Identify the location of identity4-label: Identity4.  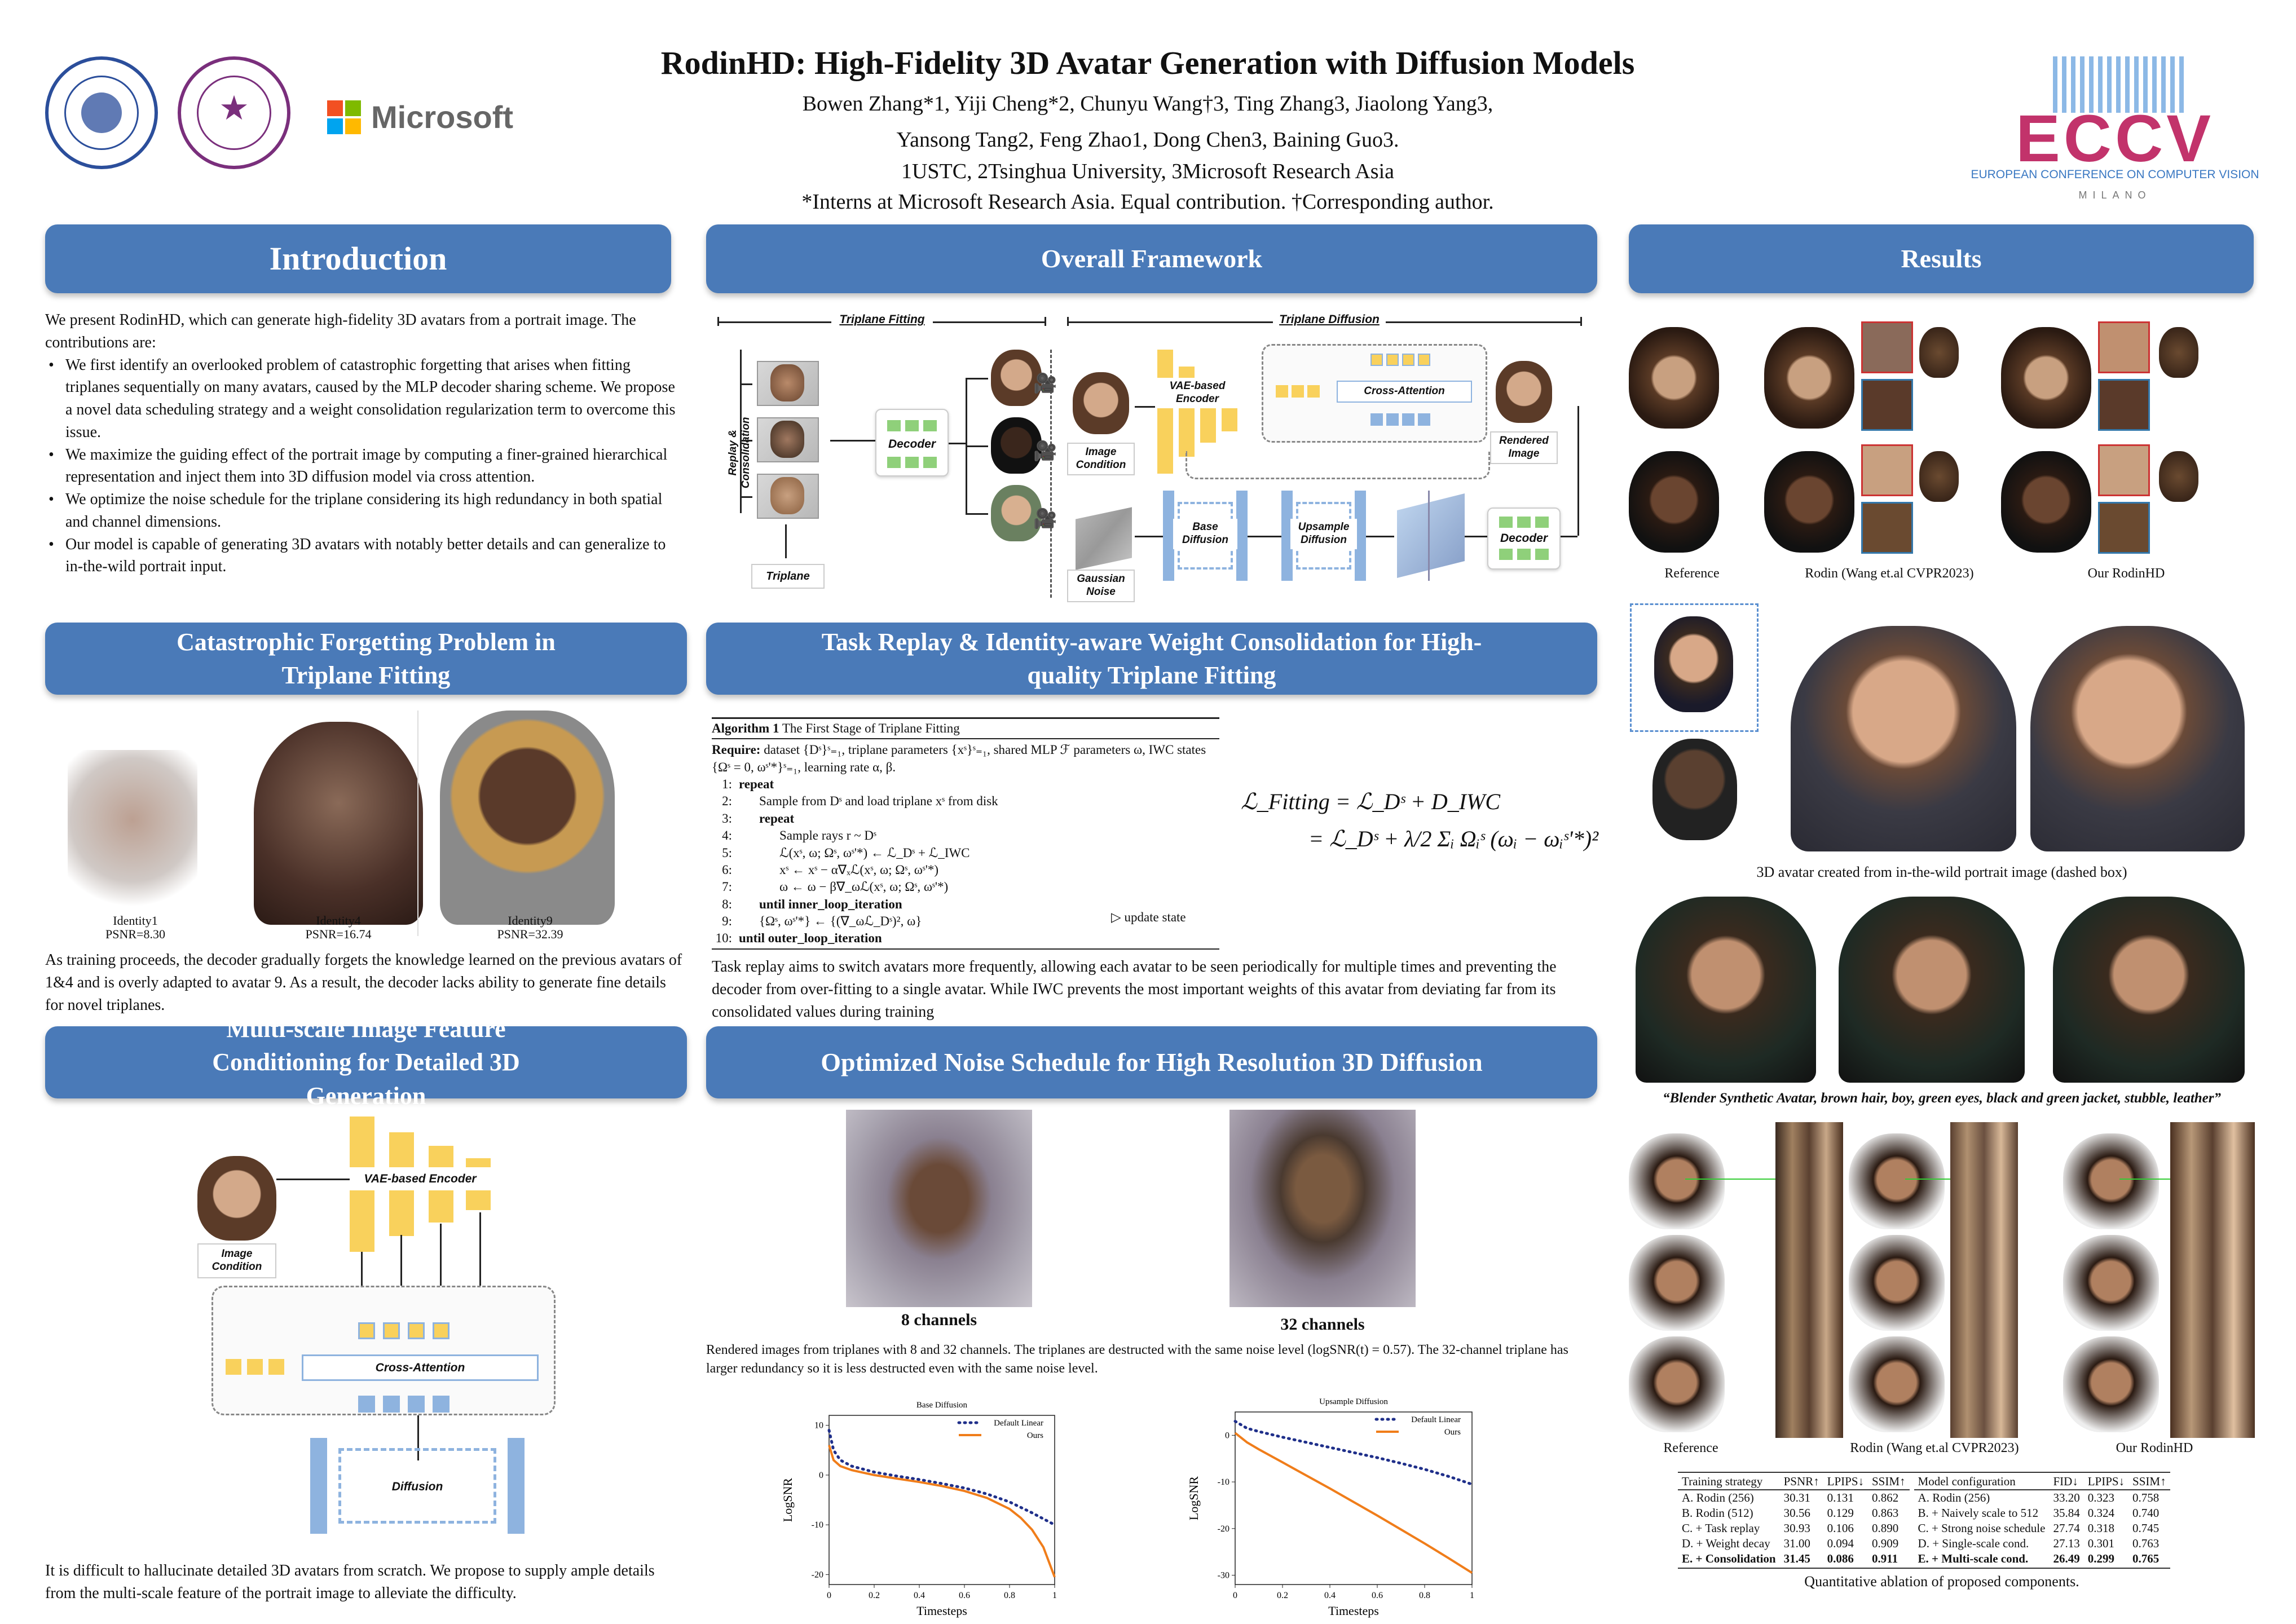
(339, 921).